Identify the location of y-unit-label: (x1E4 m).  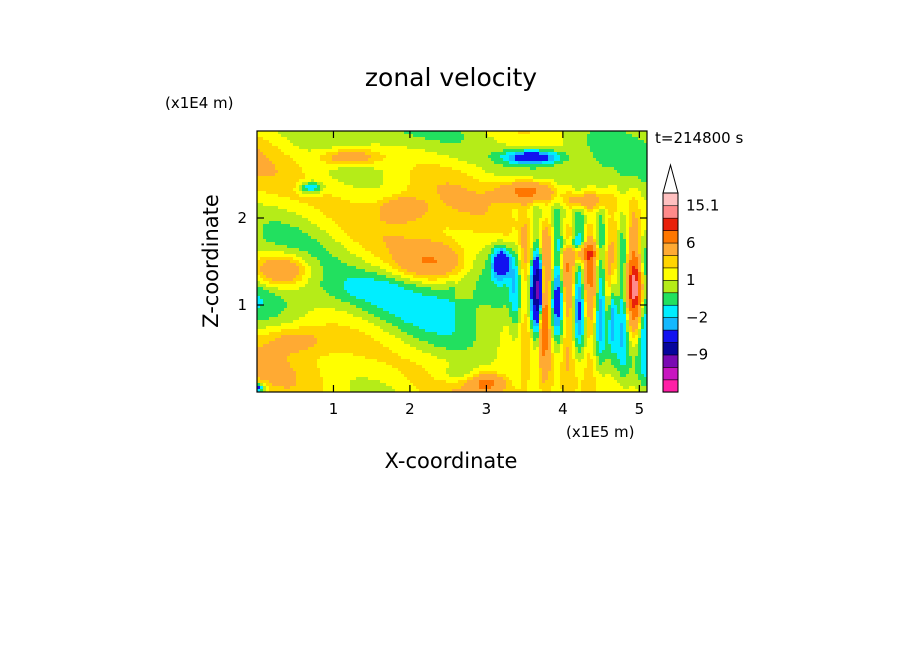
(199, 103).